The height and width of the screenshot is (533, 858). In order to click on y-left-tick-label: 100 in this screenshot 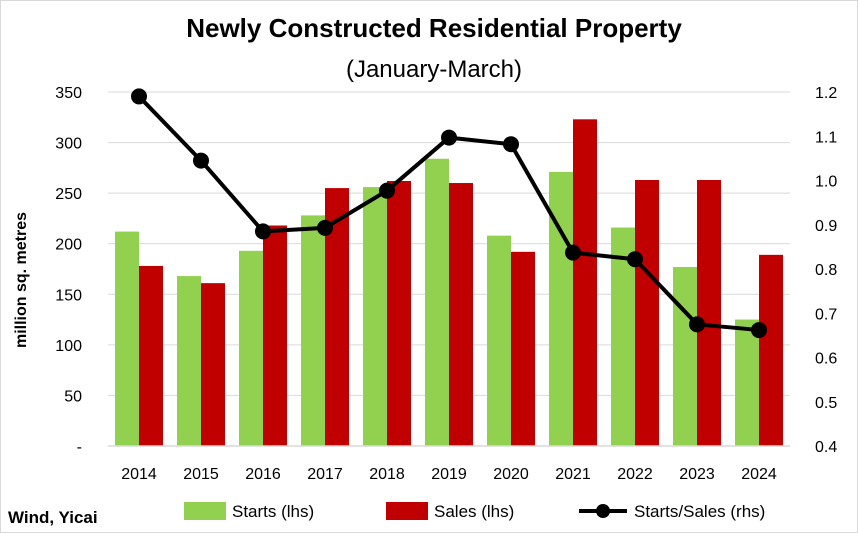, I will do `click(68, 346)`.